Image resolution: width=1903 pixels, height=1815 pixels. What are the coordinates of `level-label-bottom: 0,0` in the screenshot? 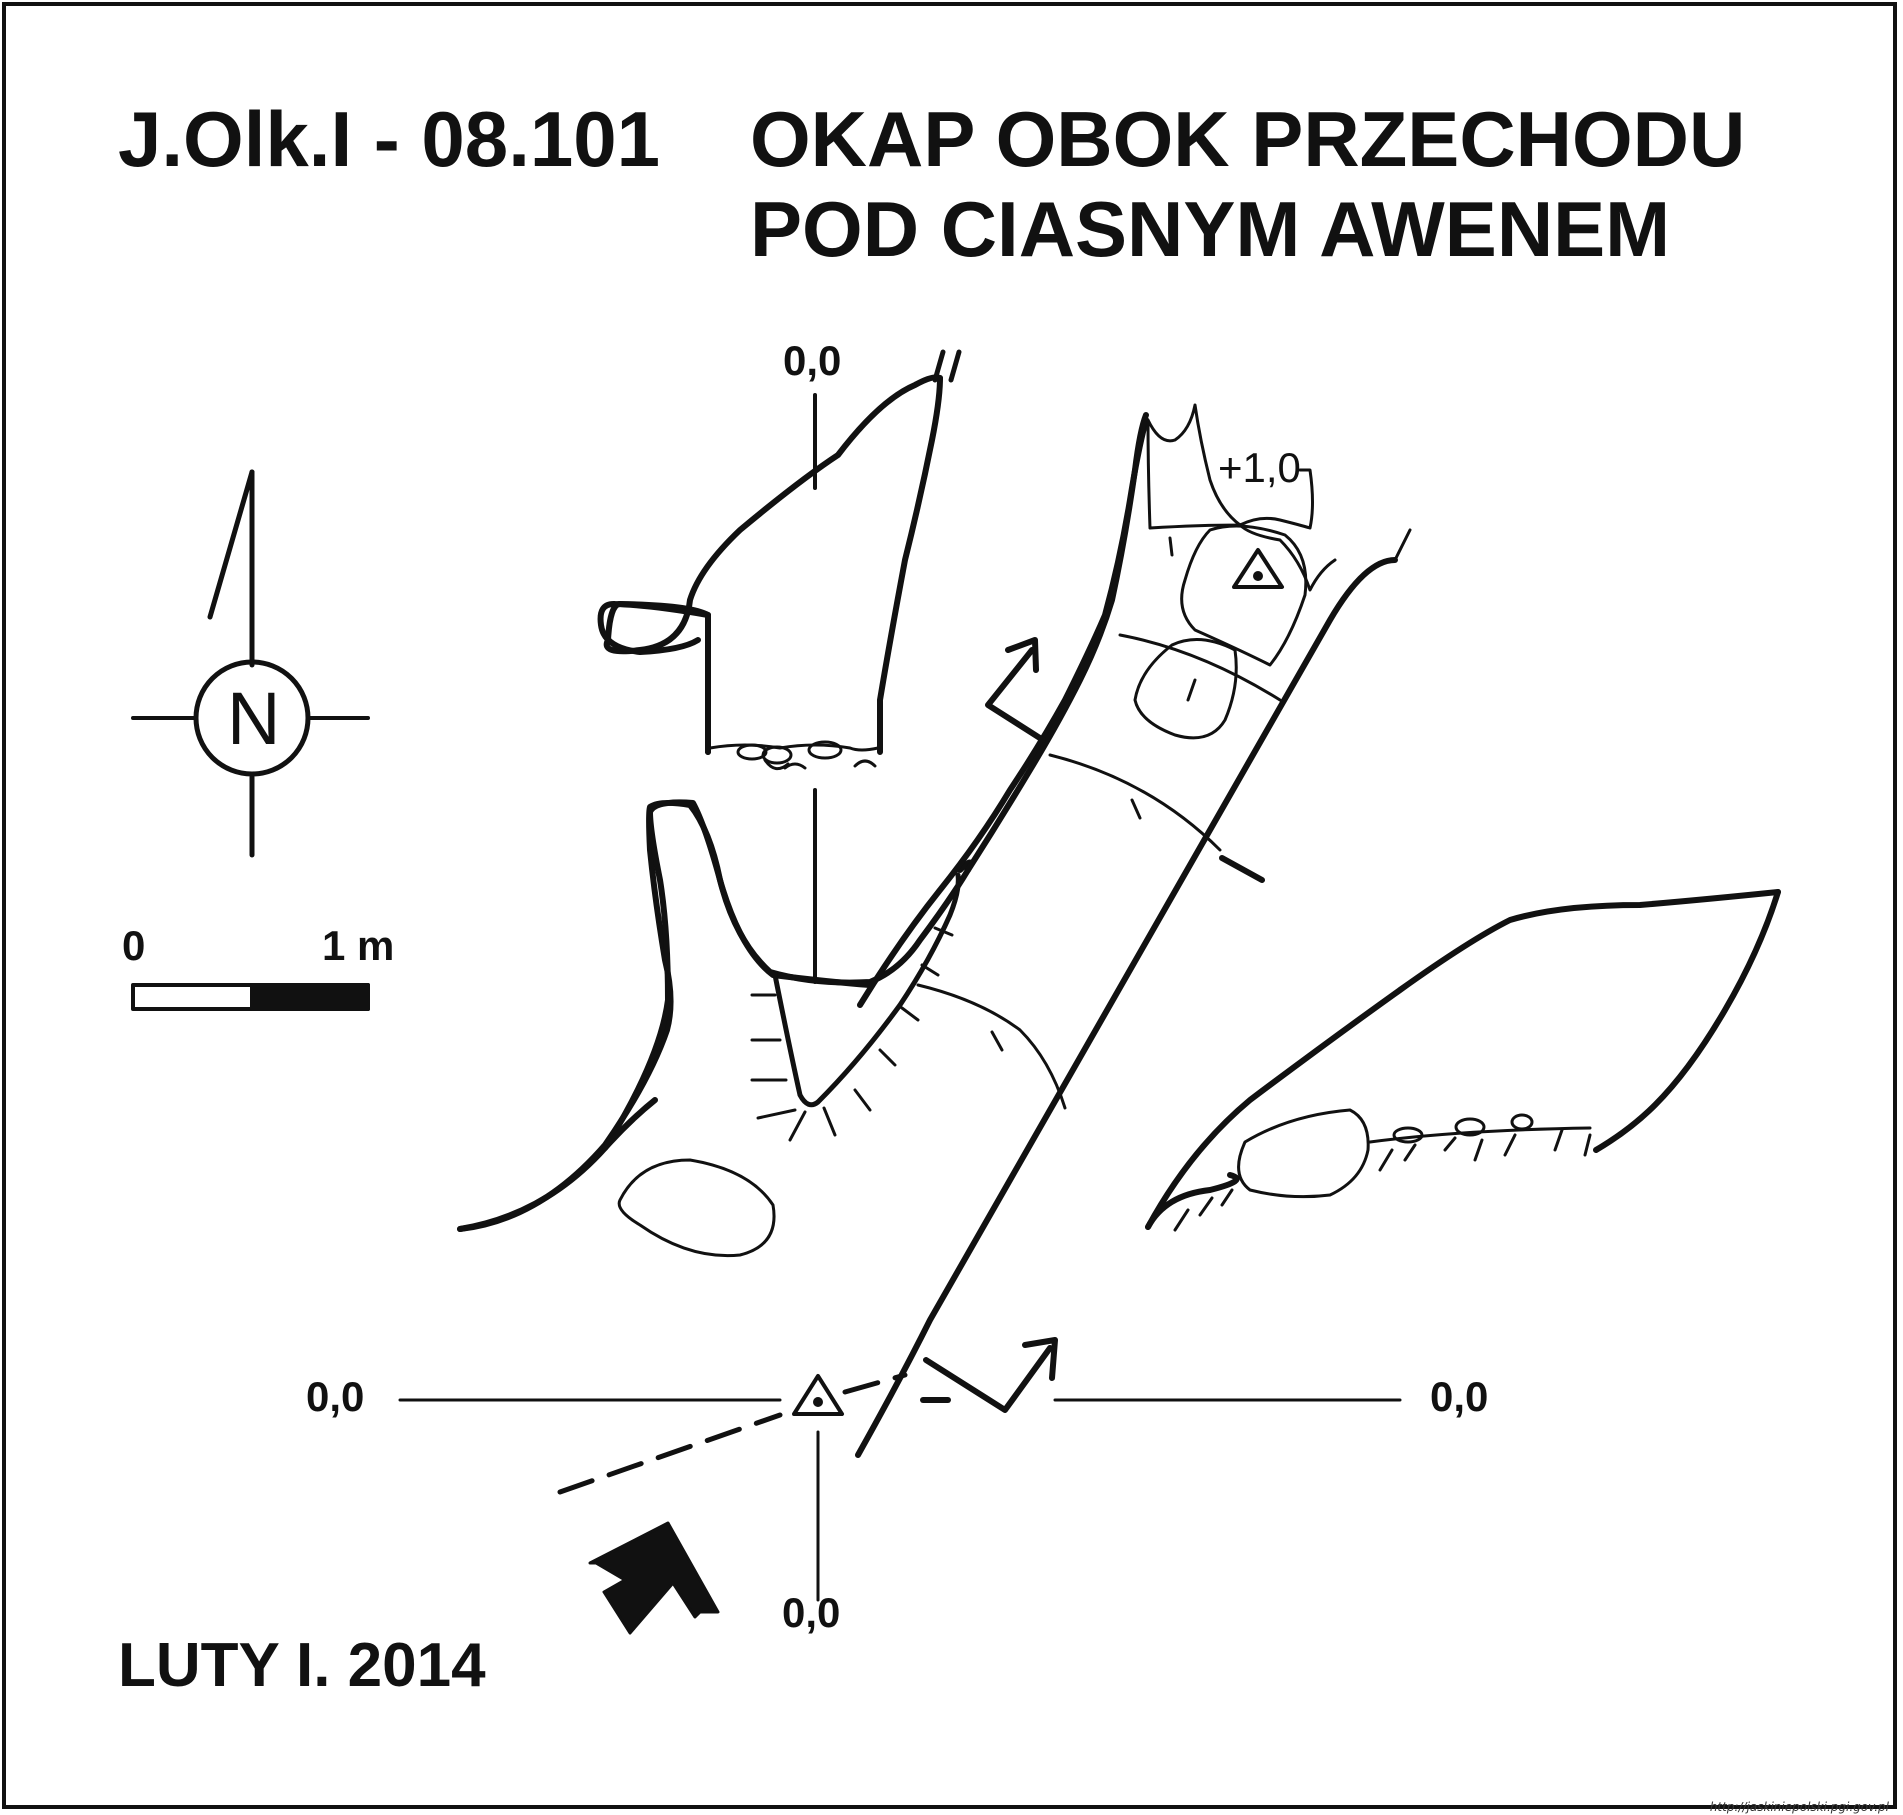 It's located at (811, 1612).